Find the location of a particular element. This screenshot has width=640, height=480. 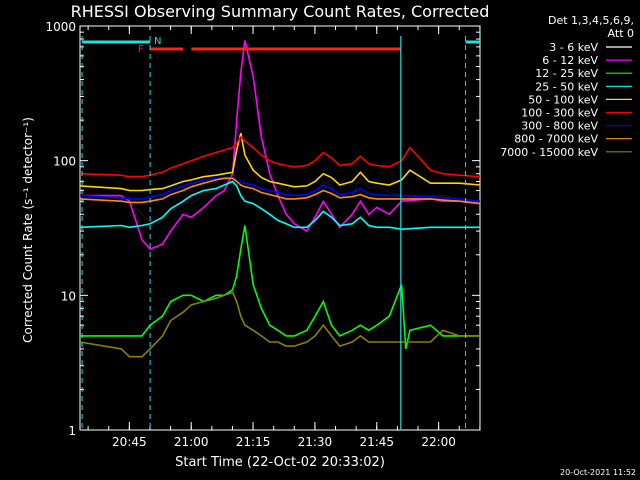

y-tick-label: 100 is located at coordinates (64, 162).